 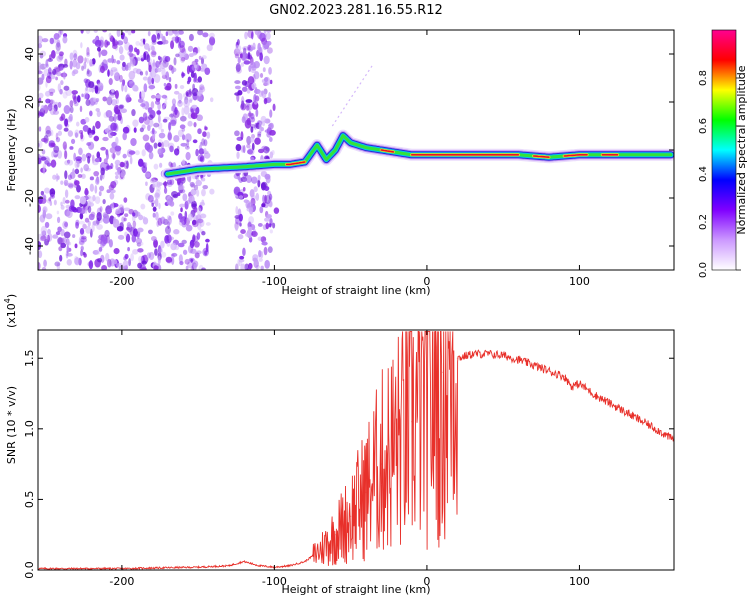 What do you see at coordinates (10, 311) in the screenshot?
I see `snr-y-unit-label: (x104)` at bounding box center [10, 311].